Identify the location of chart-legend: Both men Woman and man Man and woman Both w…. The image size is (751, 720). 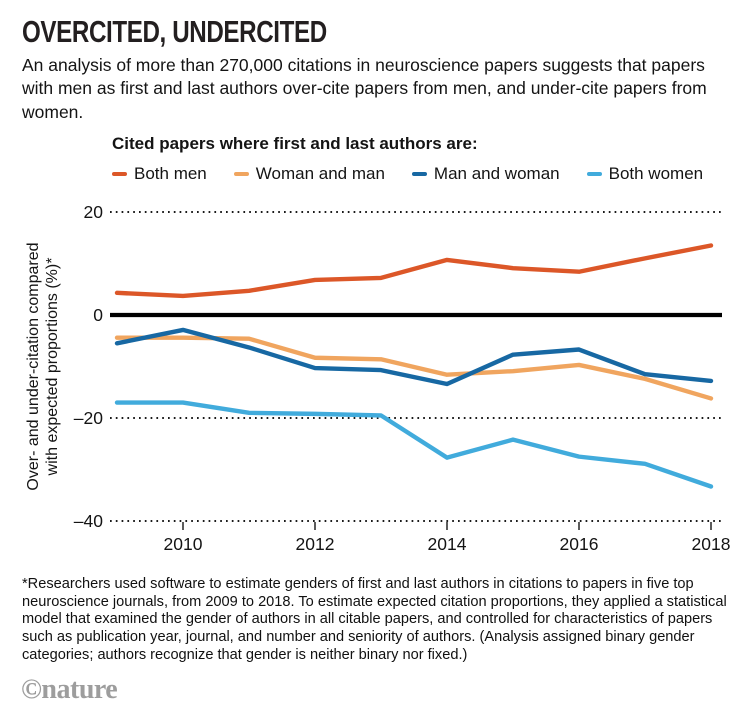
(407, 174).